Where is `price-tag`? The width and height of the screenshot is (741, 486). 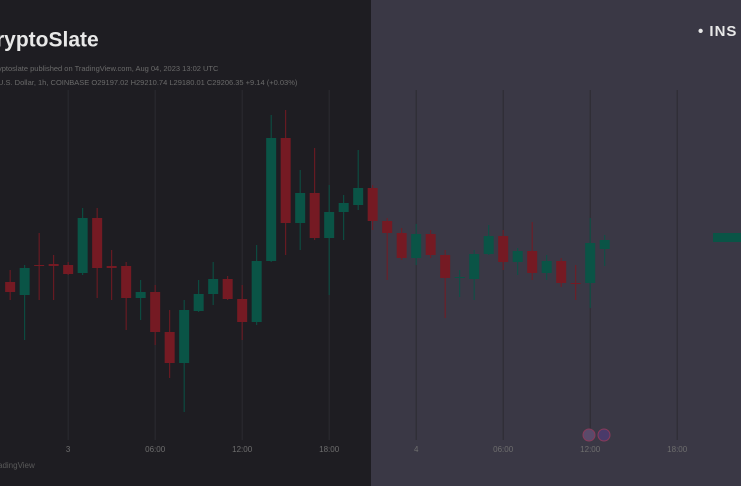
price-tag is located at coordinates (727, 237).